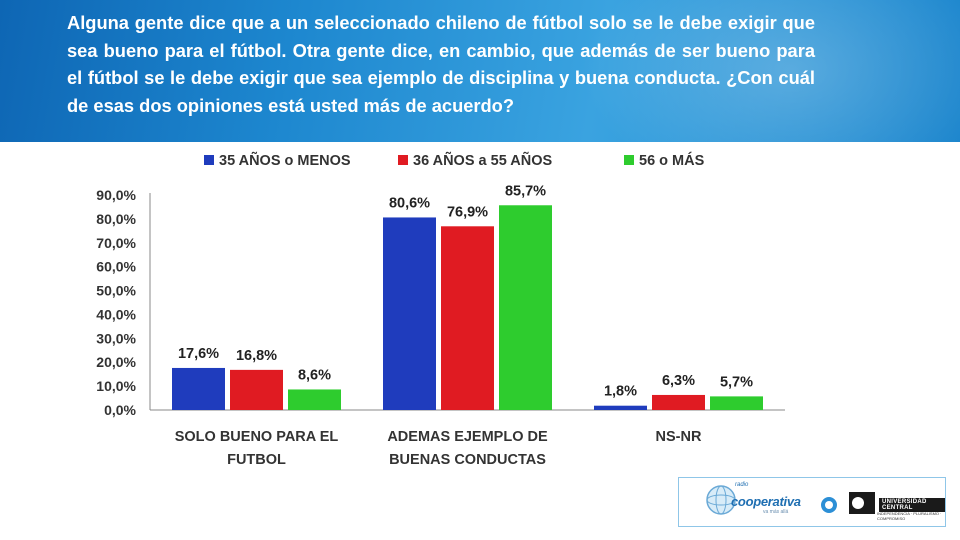  Describe the element at coordinates (285, 160) in the screenshot. I see `legend-label: 35 AÑOS o MENOS` at that location.